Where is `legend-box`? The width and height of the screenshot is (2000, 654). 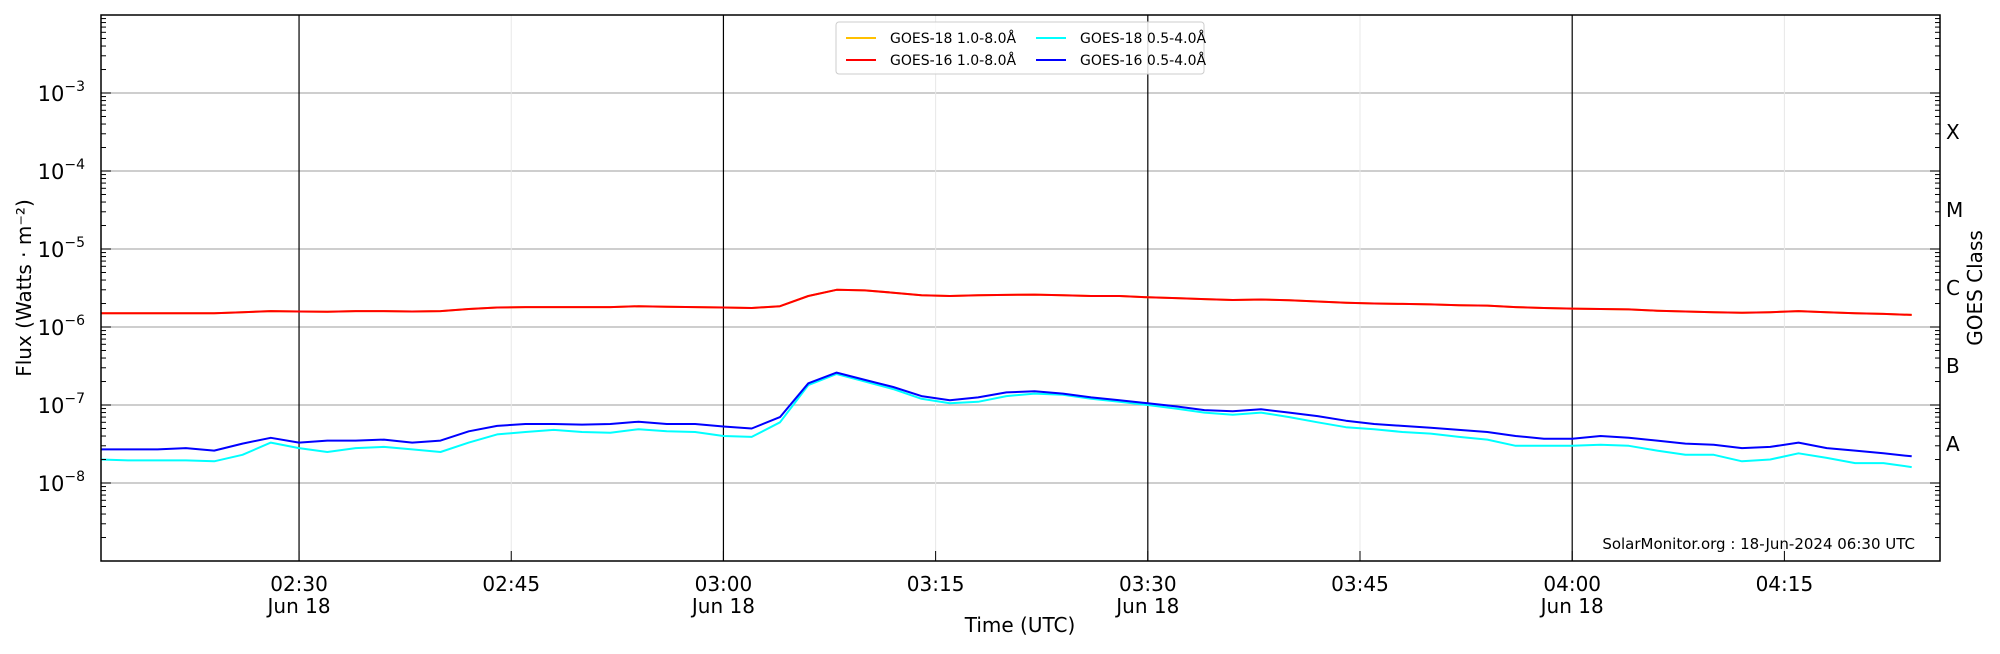 legend-box is located at coordinates (1020, 48).